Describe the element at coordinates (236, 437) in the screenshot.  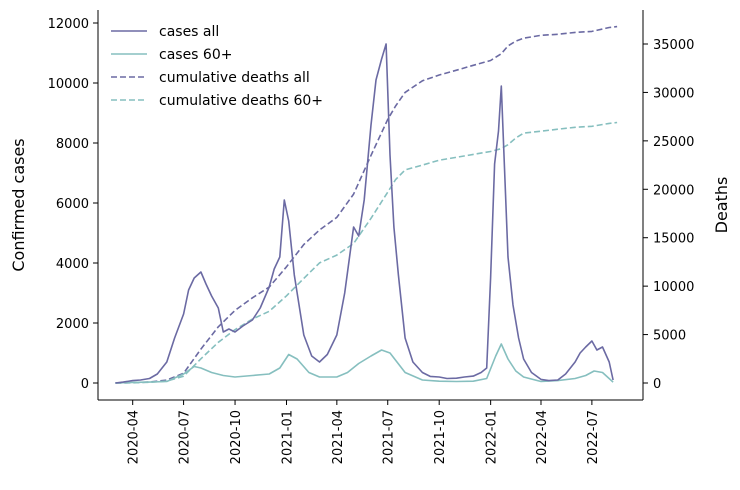
I see `x-tick-label: 2020-10` at that location.